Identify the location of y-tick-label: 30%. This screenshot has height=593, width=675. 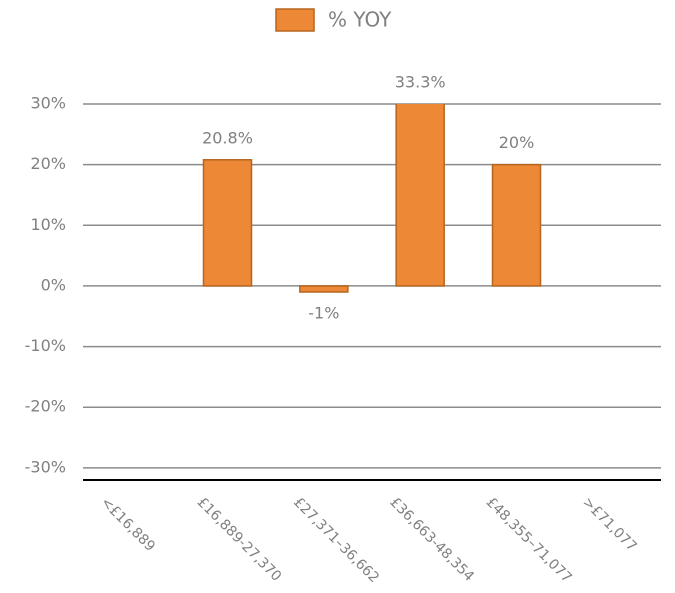
(48, 103).